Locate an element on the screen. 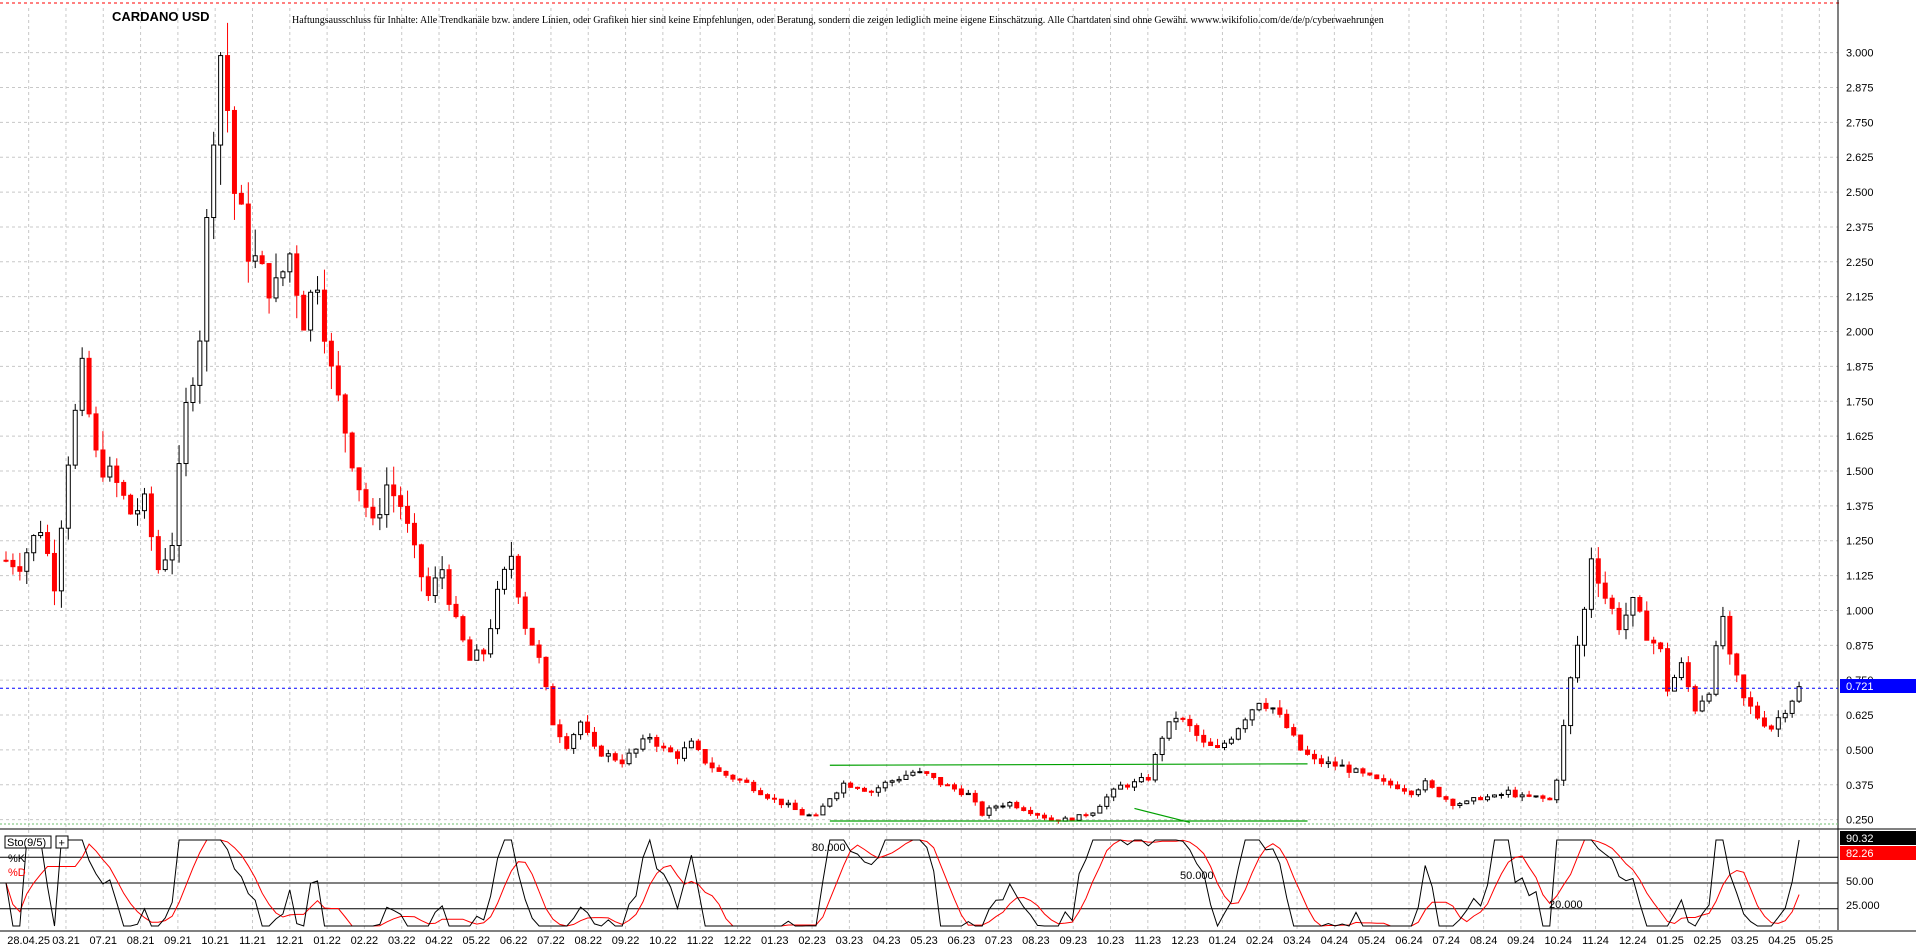 This screenshot has width=1916, height=948. x-tick-label: 11.23 is located at coordinates (1147, 941).